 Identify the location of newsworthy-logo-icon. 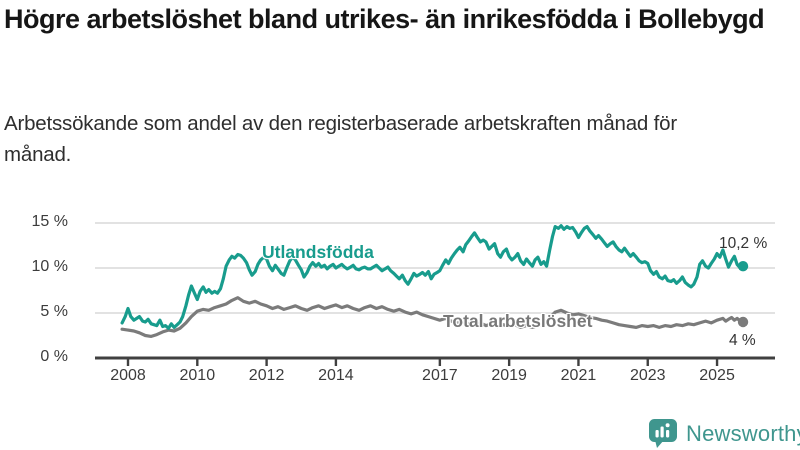
(663, 433).